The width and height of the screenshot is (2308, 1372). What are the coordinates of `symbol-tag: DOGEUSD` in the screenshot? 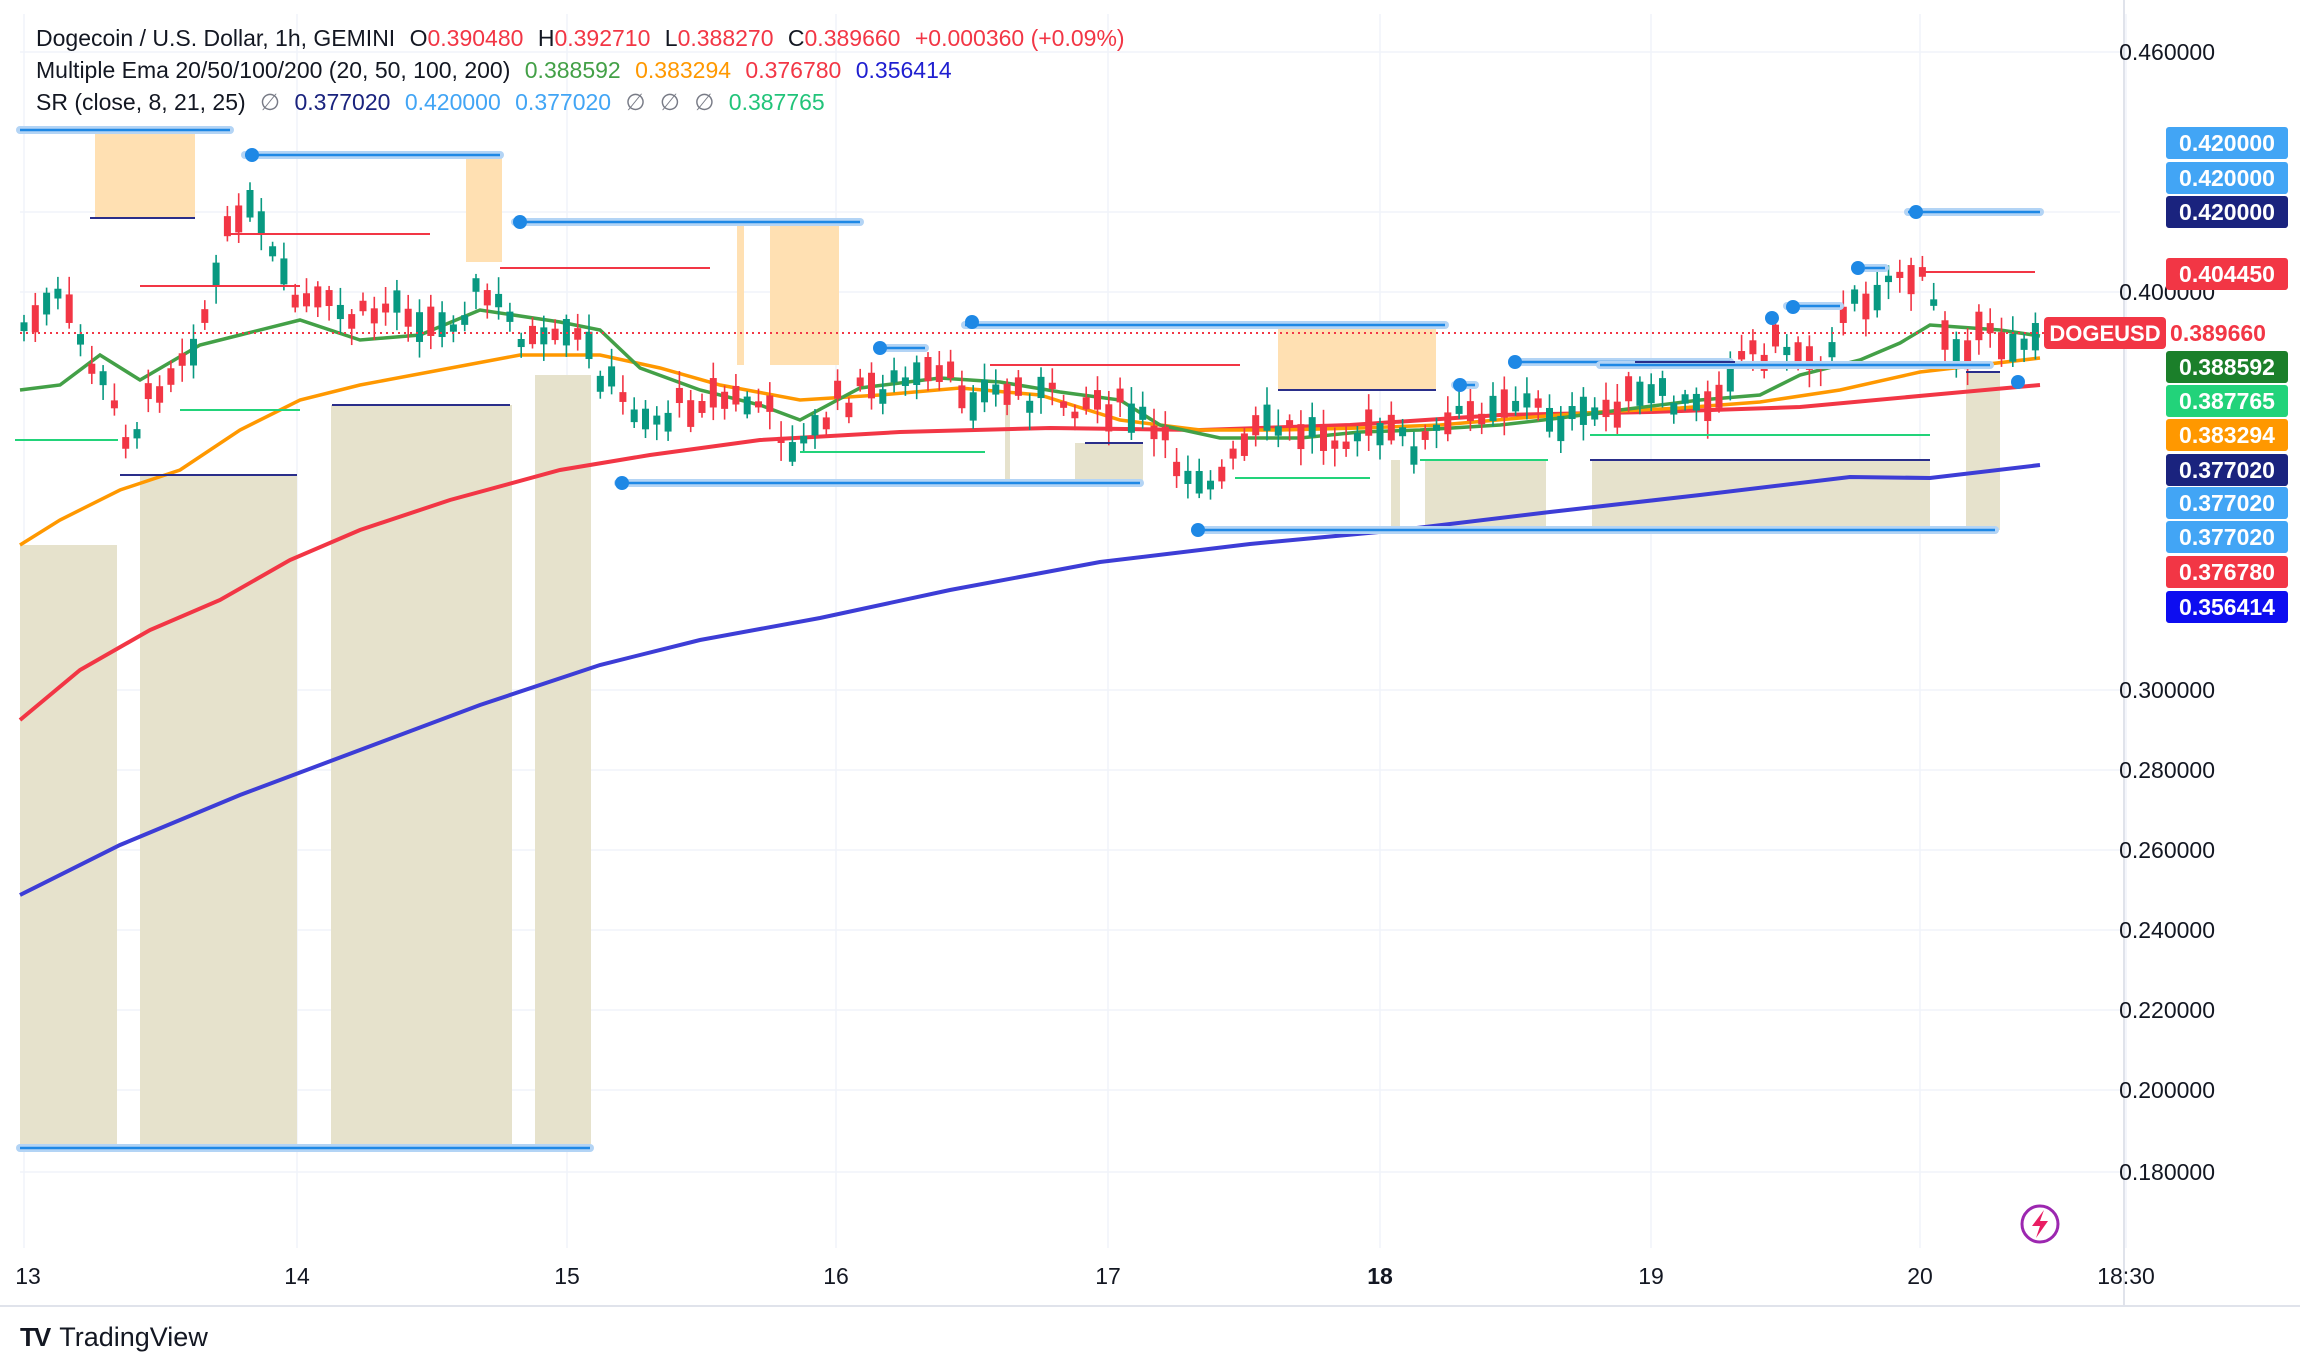 It's located at (2104, 333).